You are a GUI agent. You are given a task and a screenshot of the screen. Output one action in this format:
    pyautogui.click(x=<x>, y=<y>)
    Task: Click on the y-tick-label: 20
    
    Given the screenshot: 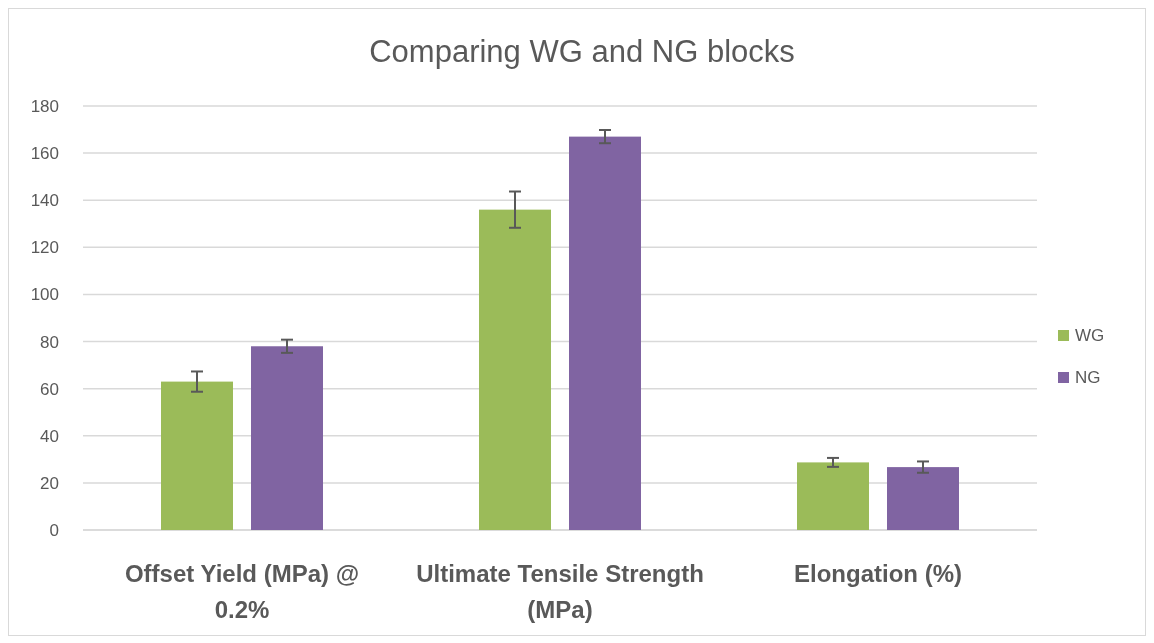 What is the action you would take?
    pyautogui.click(x=49, y=483)
    